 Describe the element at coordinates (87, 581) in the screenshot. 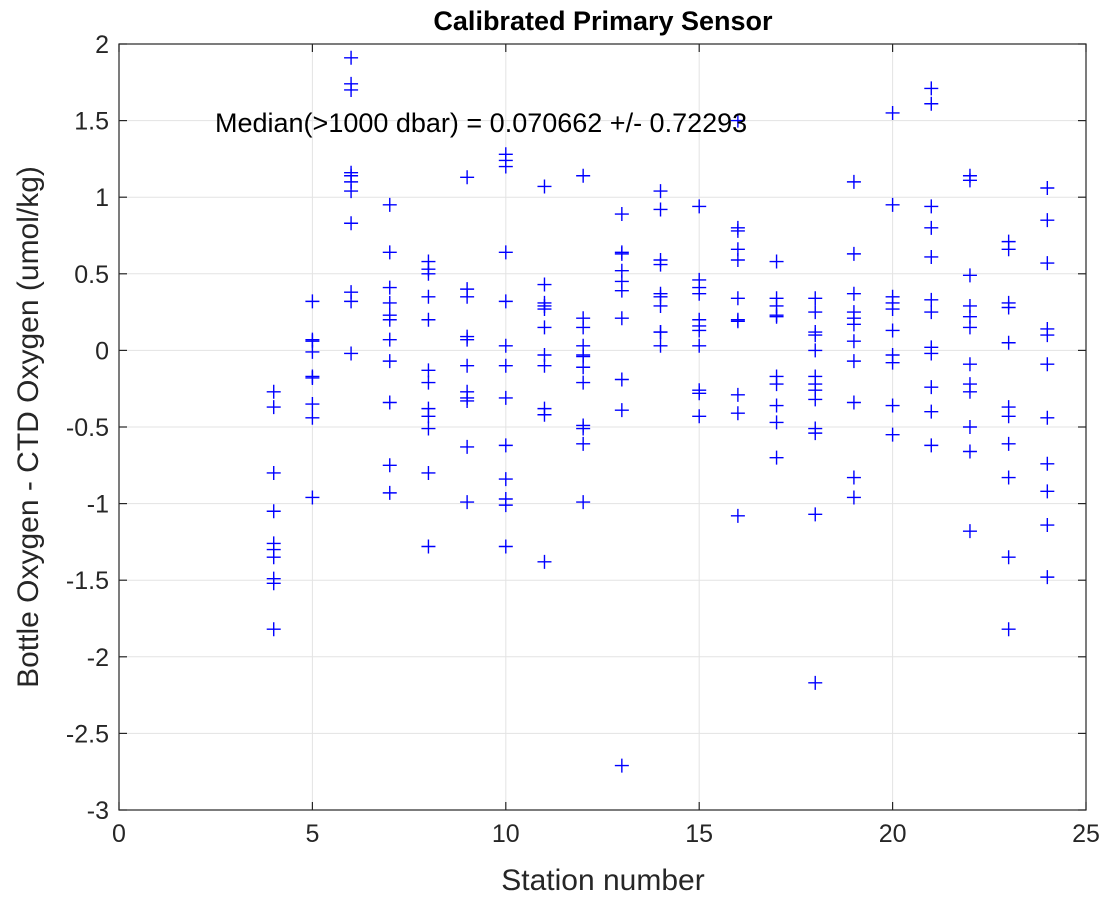

I see `y-tick-label: -1.5` at that location.